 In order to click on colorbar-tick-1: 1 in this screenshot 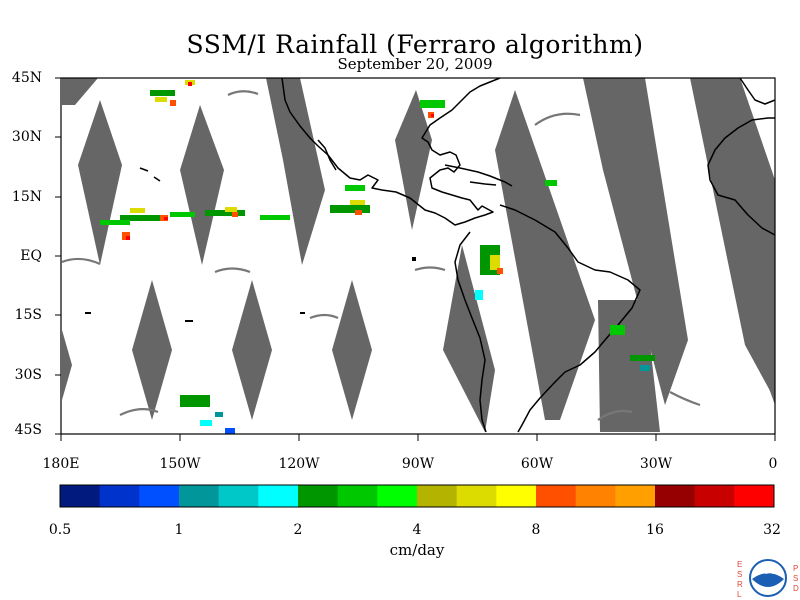, I will do `click(179, 530)`.